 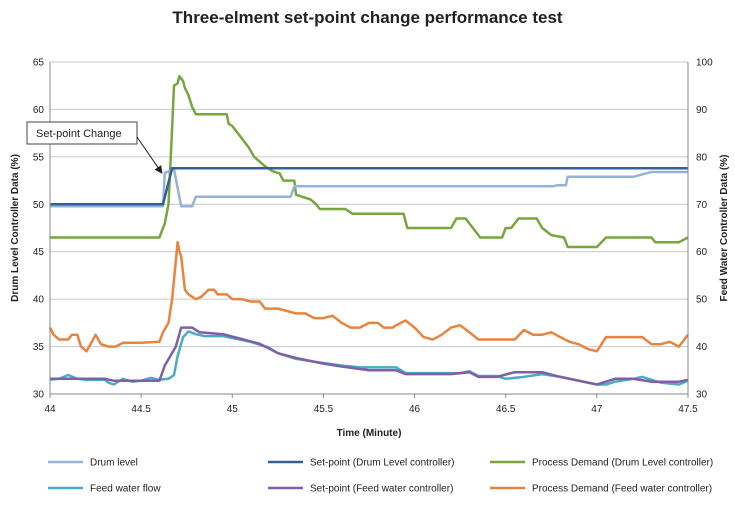 What do you see at coordinates (702, 300) in the screenshot?
I see `y-right-tick-label: 50` at bounding box center [702, 300].